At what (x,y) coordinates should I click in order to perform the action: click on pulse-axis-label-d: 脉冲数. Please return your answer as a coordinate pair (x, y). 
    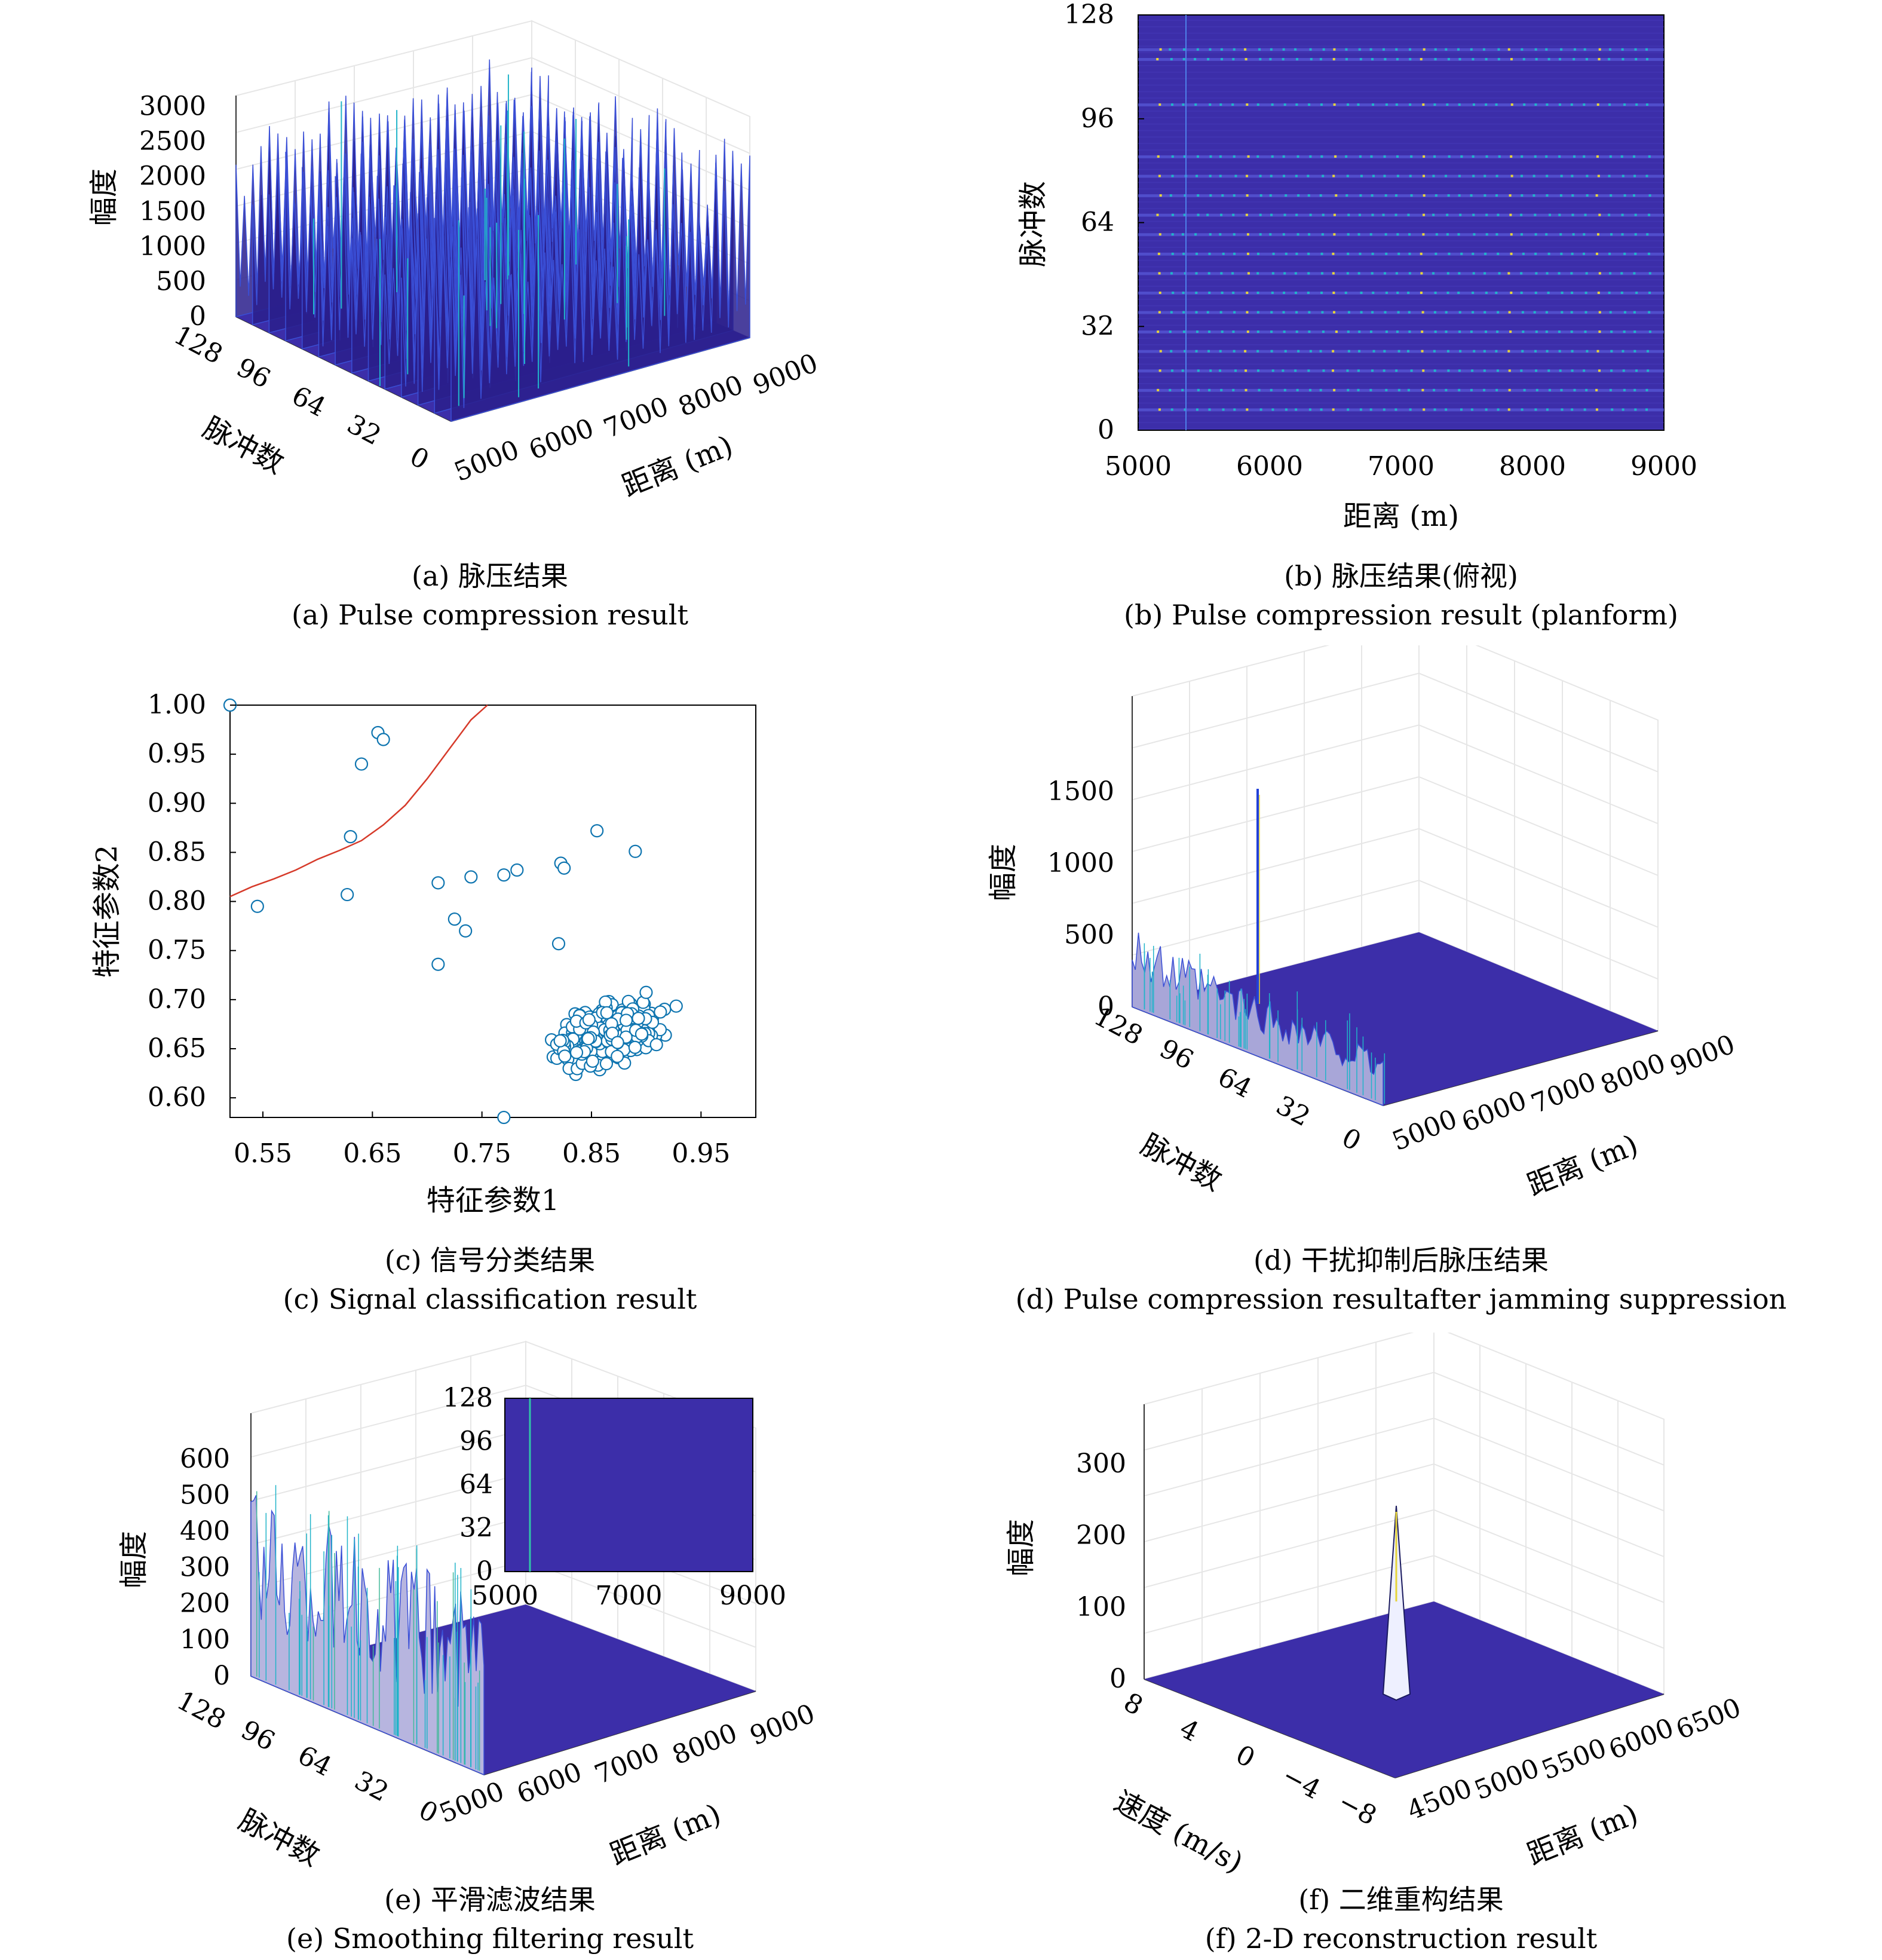
    Looking at the image, I should click on (1181, 1163).